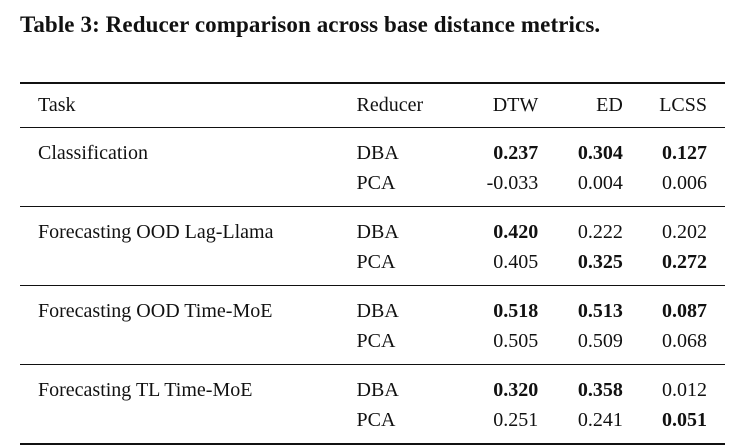 This screenshot has height=445, width=744. Describe the element at coordinates (495, 345) in the screenshot. I see `dtw-cell: 0.505` at that location.